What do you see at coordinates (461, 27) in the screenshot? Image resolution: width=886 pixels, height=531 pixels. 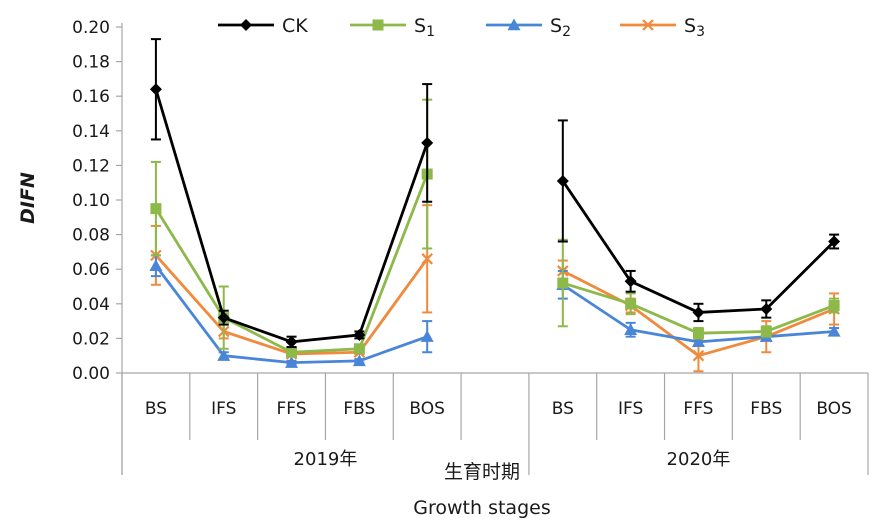 I see `legend: CK S1 S2 S3` at bounding box center [461, 27].